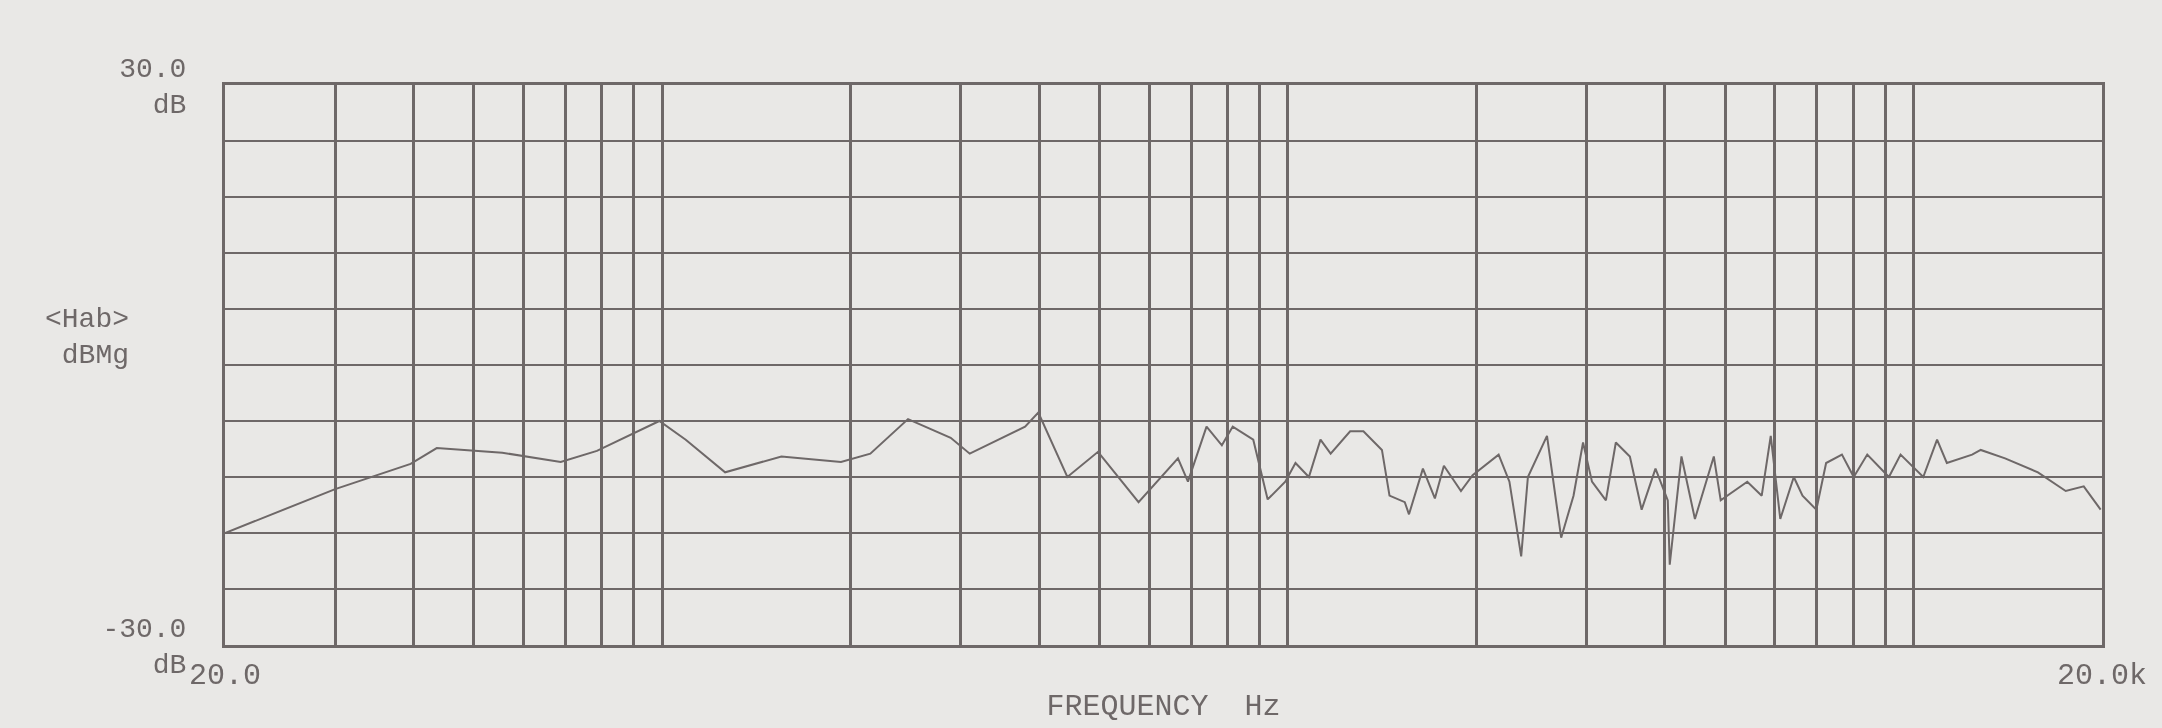  Describe the element at coordinates (225, 676) in the screenshot. I see `x-tick-label: 20.0` at that location.